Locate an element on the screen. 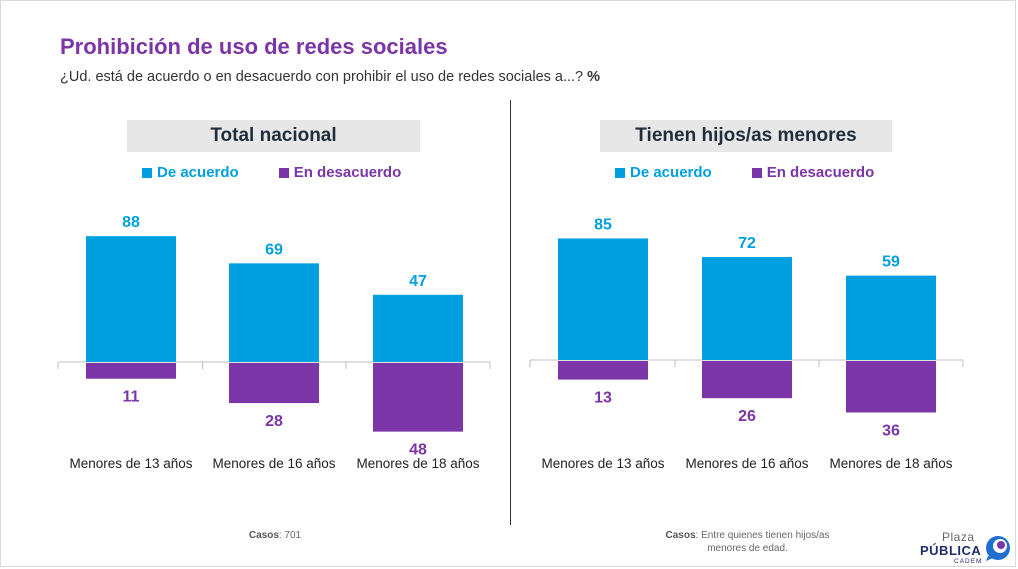  data-label-disagree: 11 is located at coordinates (131, 397).